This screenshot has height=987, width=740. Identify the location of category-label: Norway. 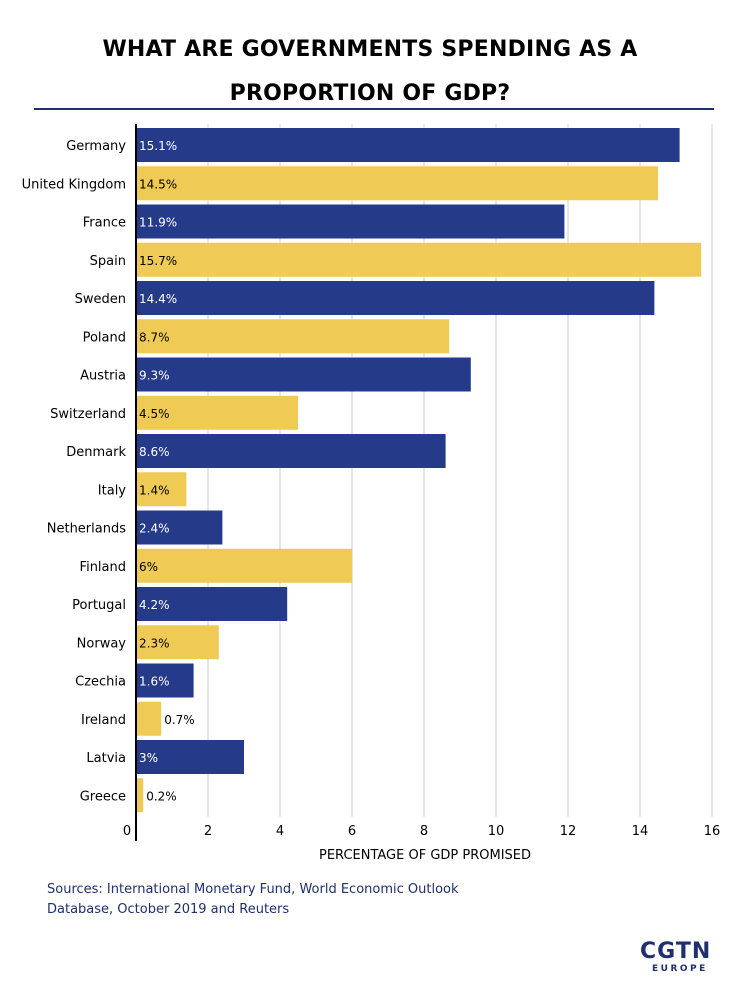
(102, 643).